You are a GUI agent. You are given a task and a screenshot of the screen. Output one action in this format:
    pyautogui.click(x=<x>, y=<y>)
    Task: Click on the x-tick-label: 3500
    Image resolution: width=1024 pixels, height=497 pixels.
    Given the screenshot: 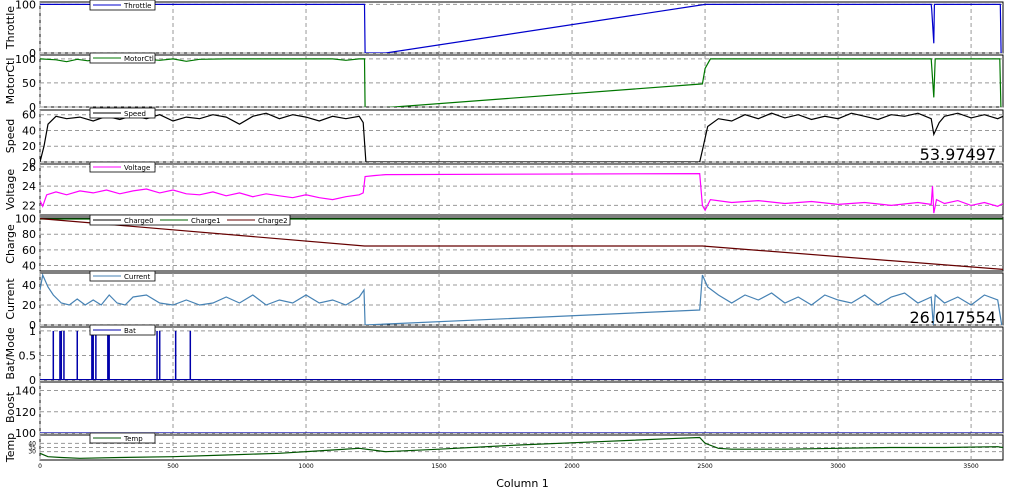 What is the action you would take?
    pyautogui.click(x=970, y=466)
    